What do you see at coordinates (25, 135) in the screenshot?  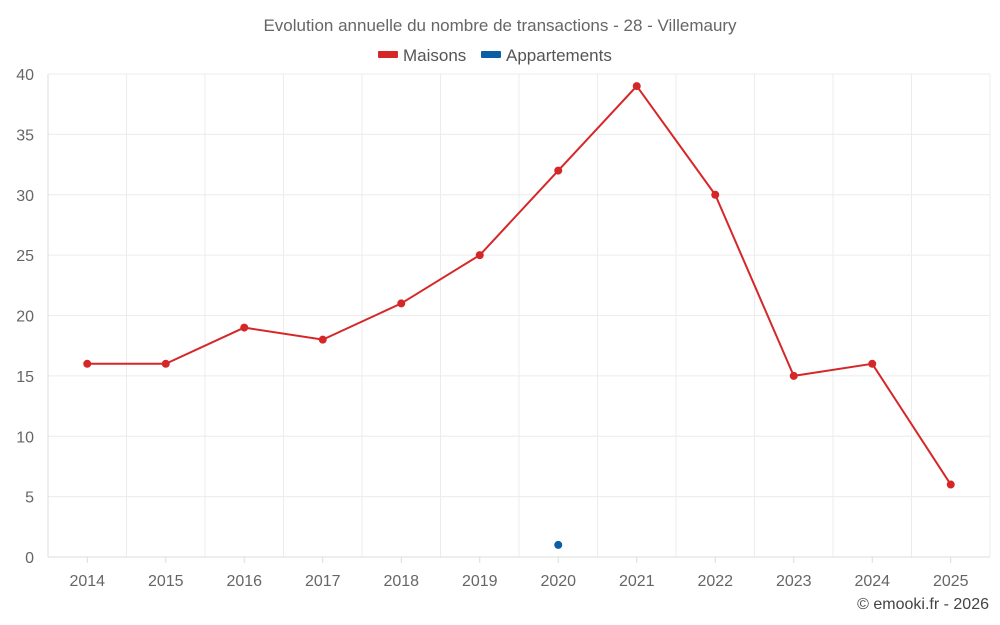 I see `y-tick-label: 35` at bounding box center [25, 135].